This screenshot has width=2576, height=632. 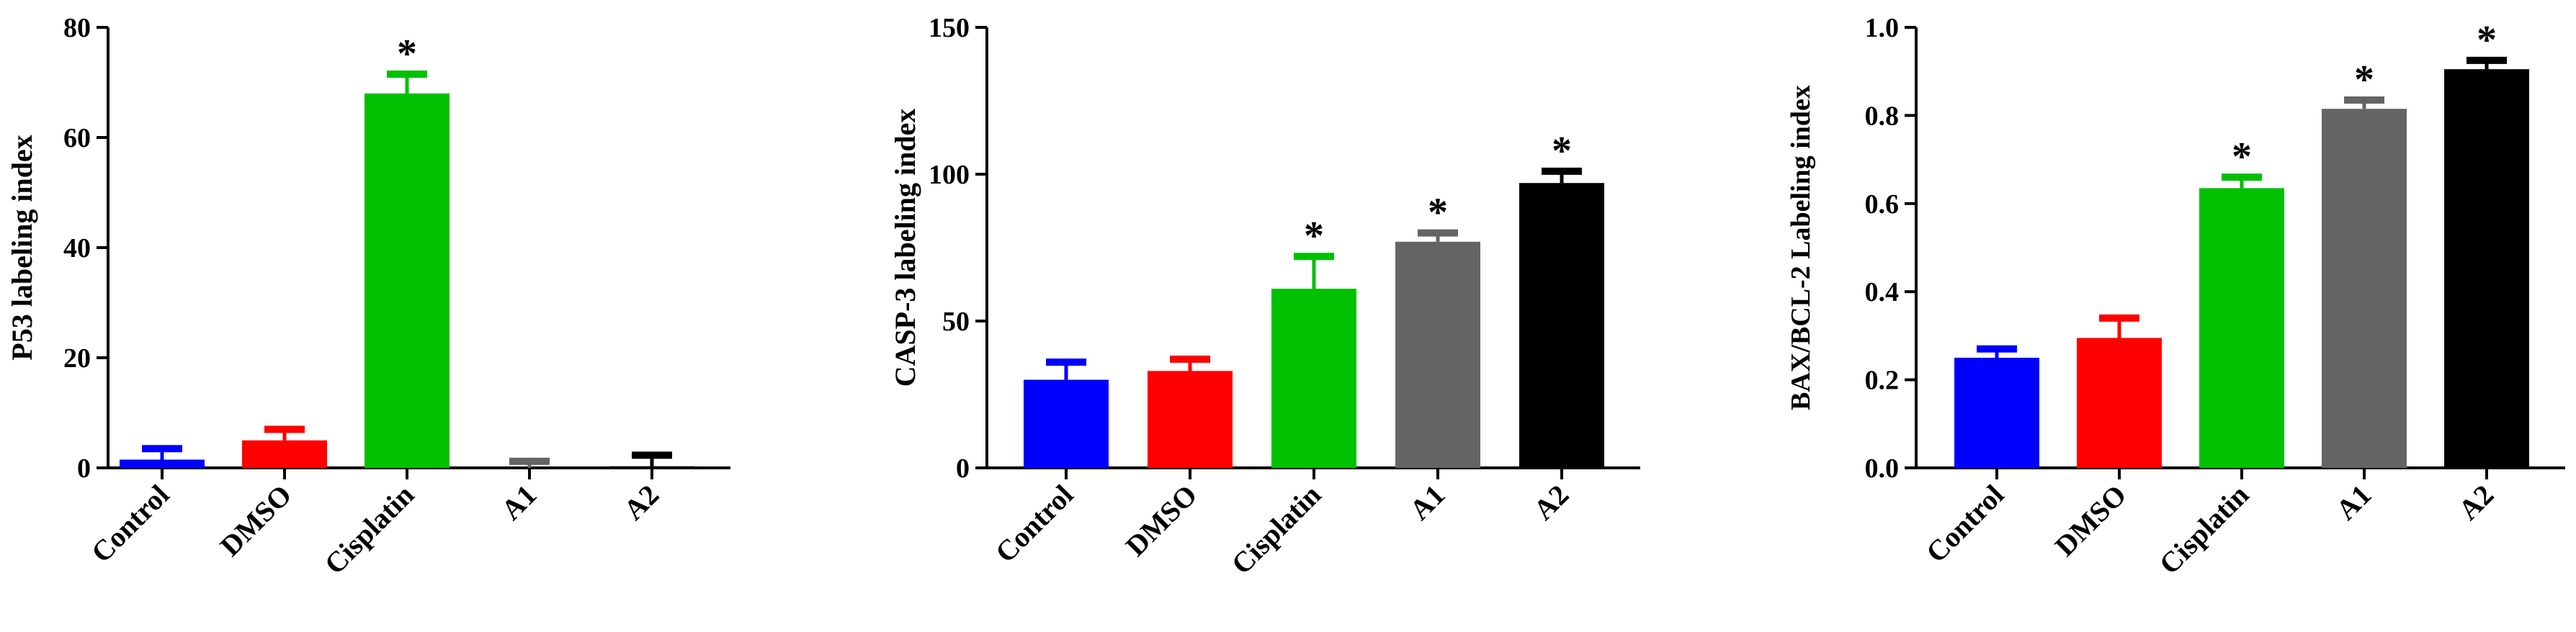 What do you see at coordinates (22, 247) in the screenshot?
I see `y-axis-title: P53 labeling index` at bounding box center [22, 247].